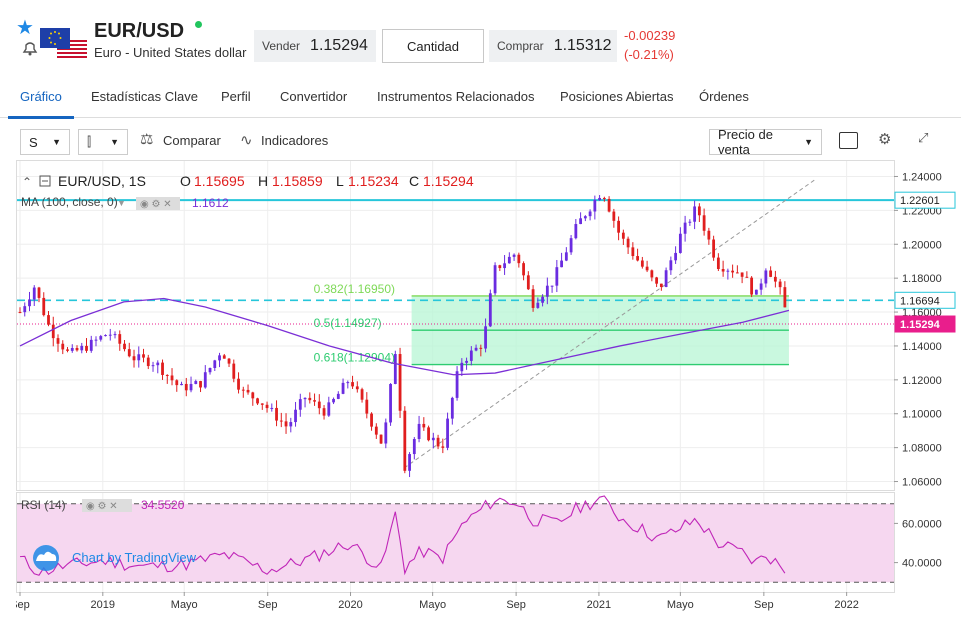 This screenshot has height=622, width=961. I want to click on legend-high: 1.15859, so click(297, 181).